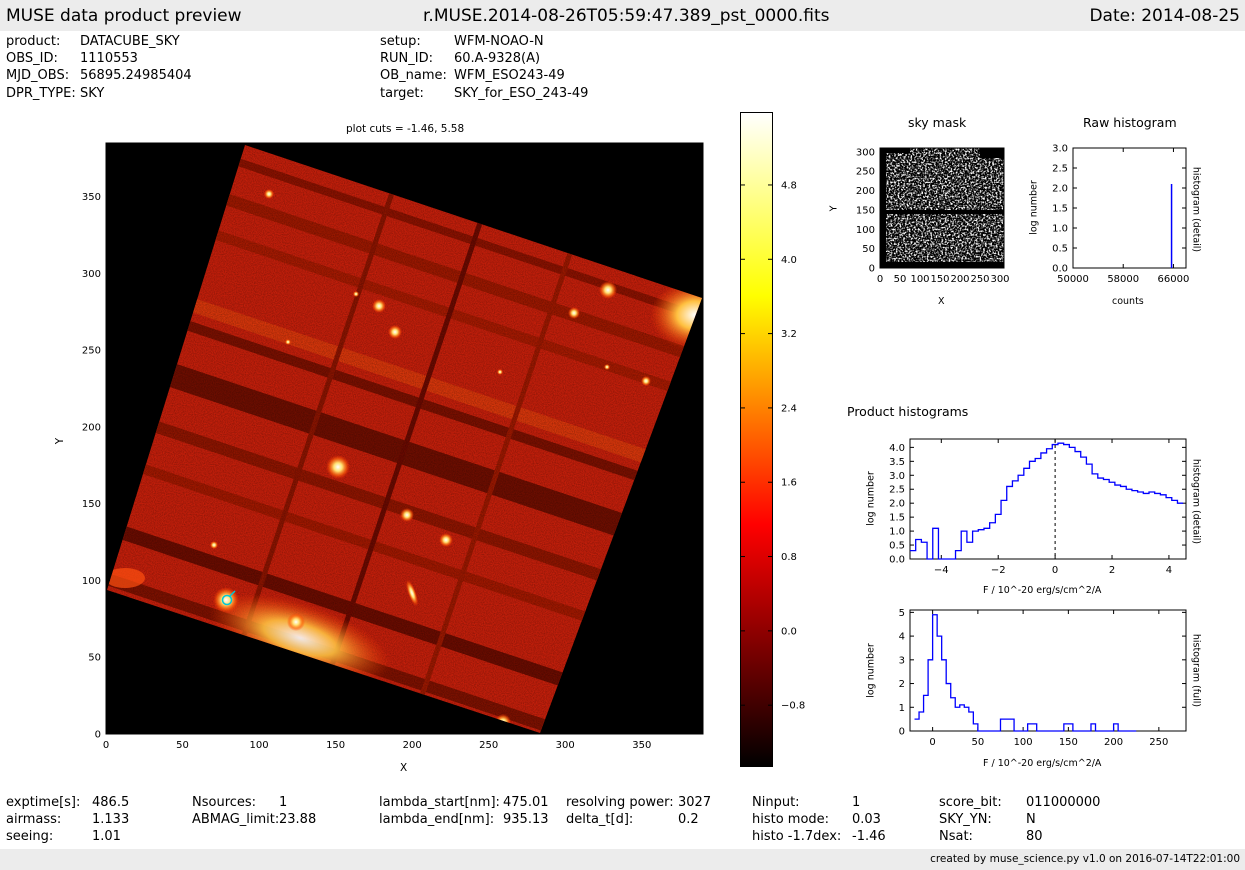  I want to click on header-bar, so click(622, 15).